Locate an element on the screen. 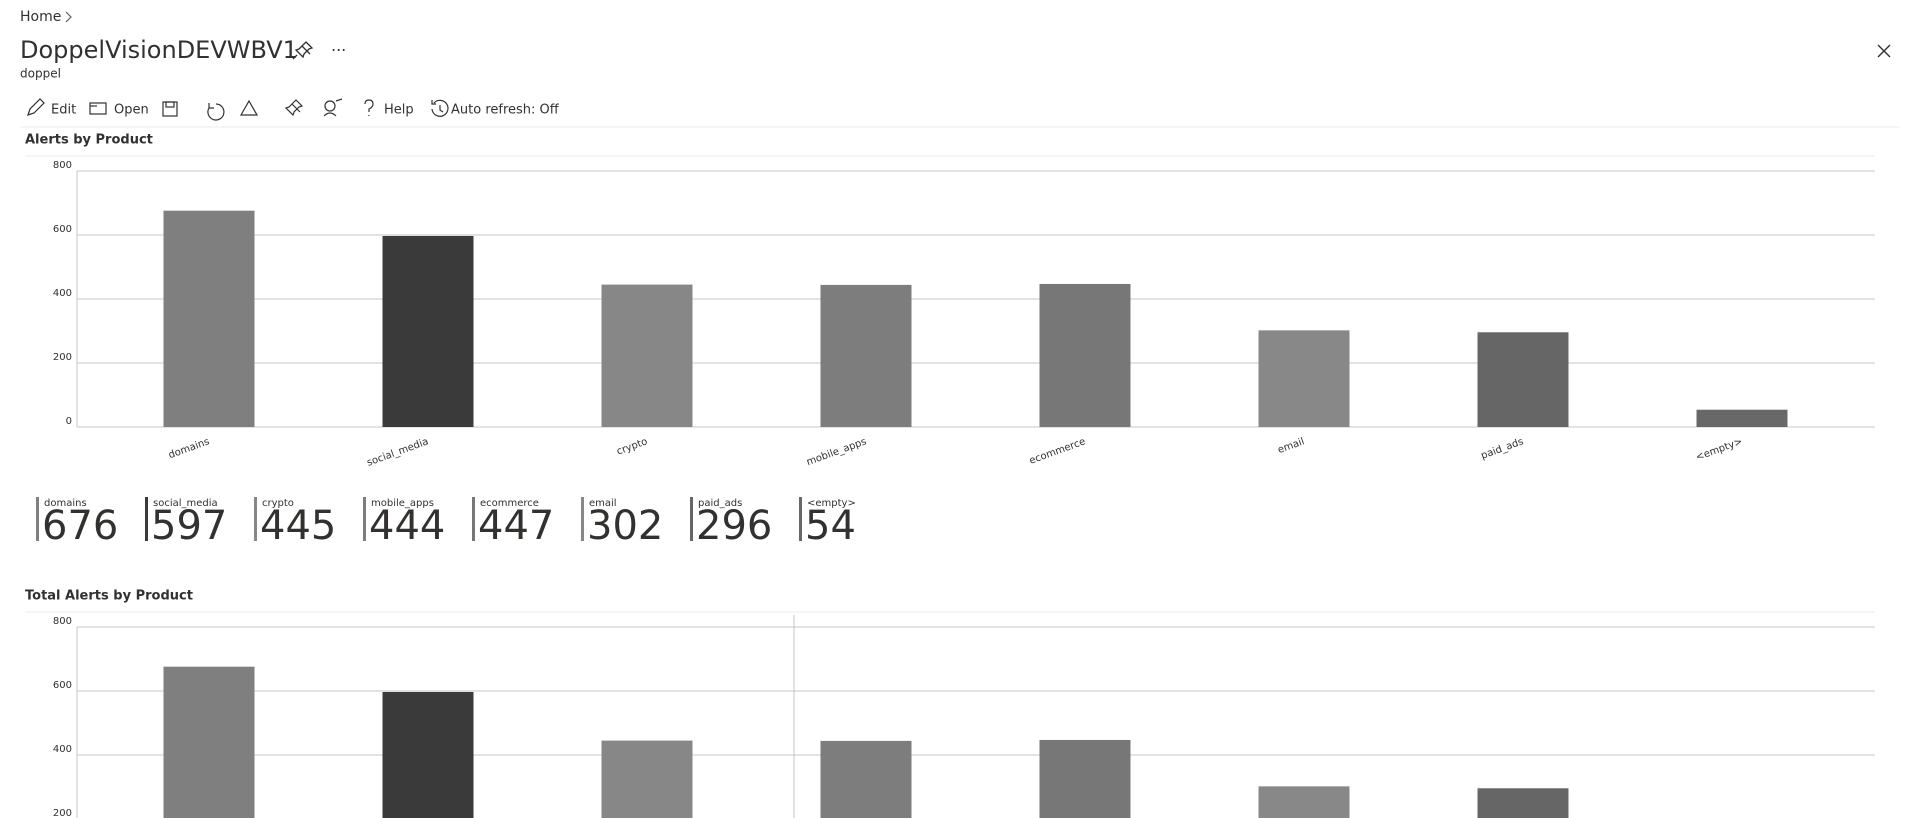  tile-label: ecommerce is located at coordinates (509, 503).